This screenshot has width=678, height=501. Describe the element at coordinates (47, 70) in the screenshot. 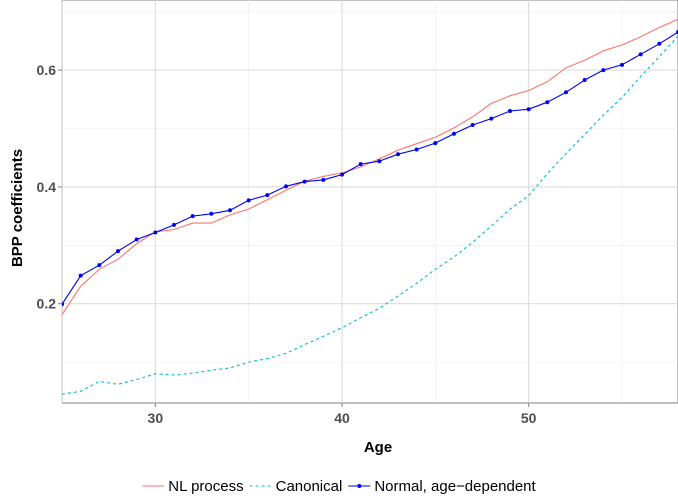

I see `y-tick-label: 0.6` at that location.